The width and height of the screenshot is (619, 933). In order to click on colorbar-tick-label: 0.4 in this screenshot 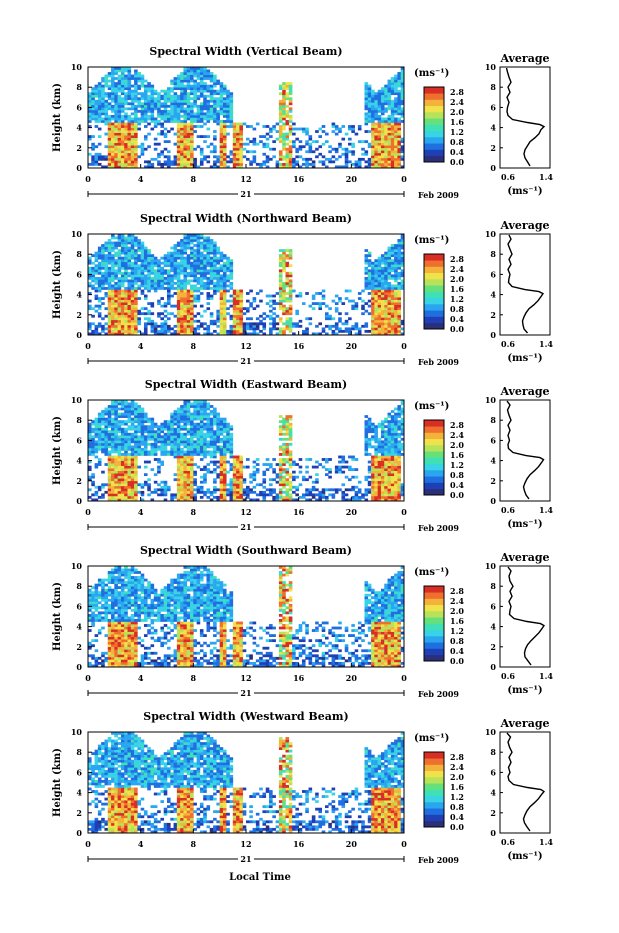, I will do `click(457, 319)`.